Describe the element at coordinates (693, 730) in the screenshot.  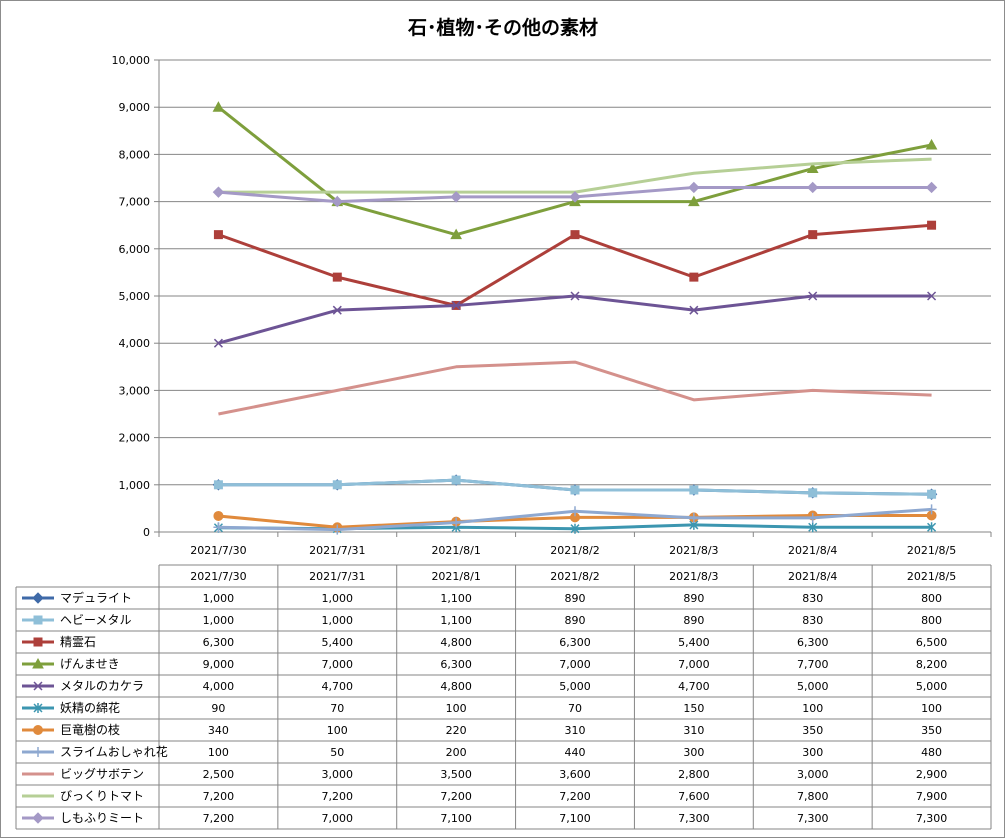
I see `table-value-cell: 310` at that location.